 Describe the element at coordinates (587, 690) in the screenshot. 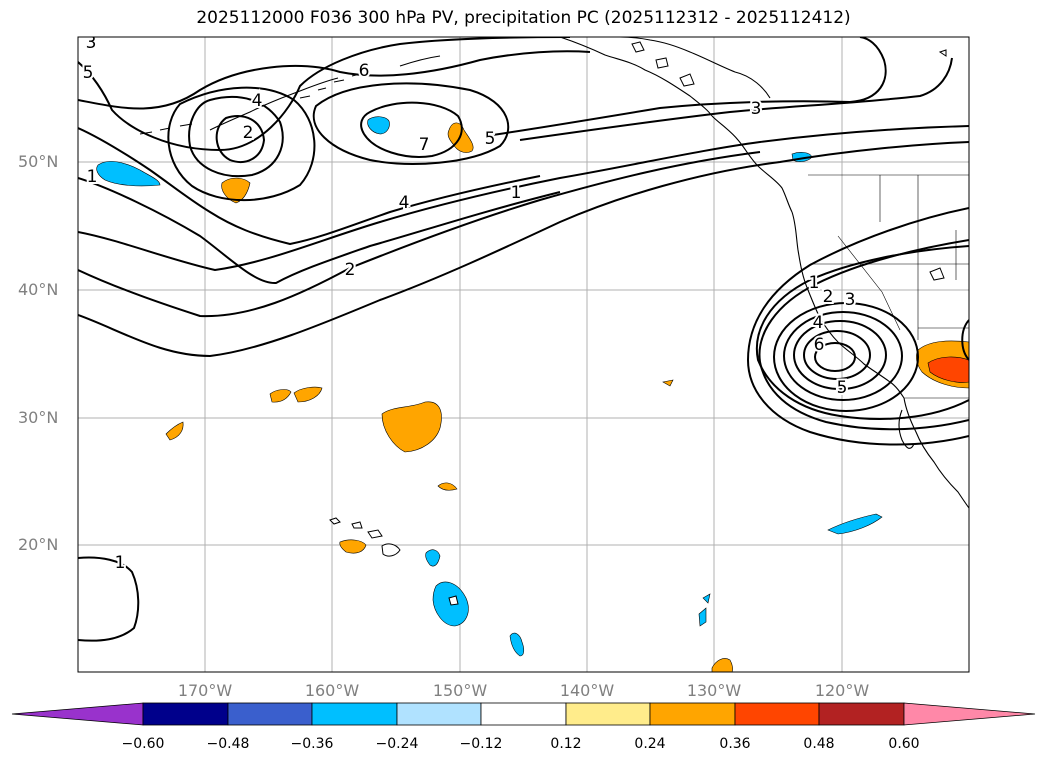

I see `lon-tick-label: 140°W` at that location.